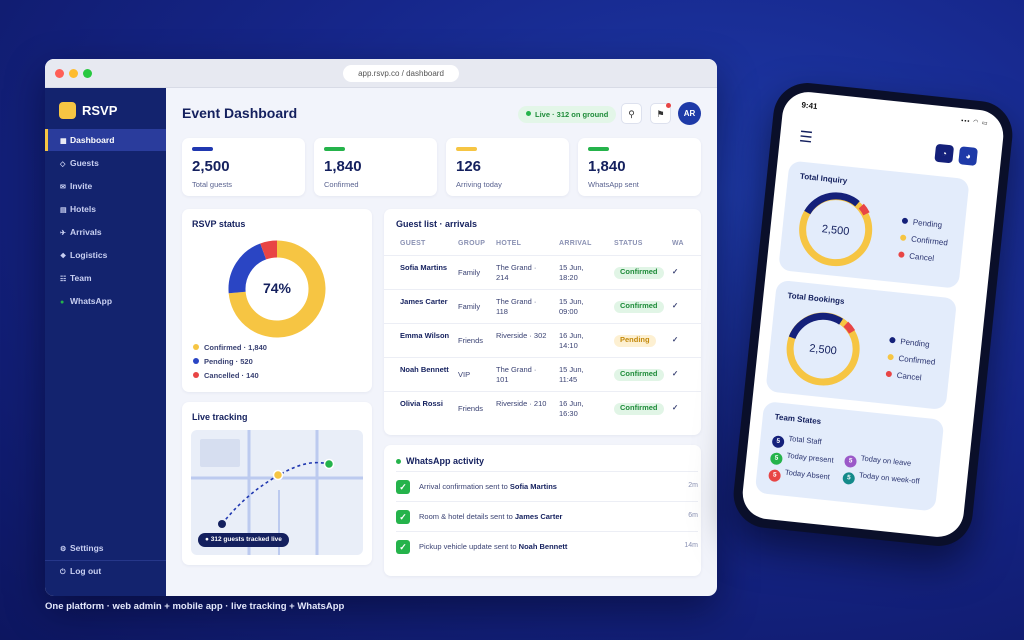 The image size is (1024, 640). I want to click on column-header: HOTEL, so click(509, 243).